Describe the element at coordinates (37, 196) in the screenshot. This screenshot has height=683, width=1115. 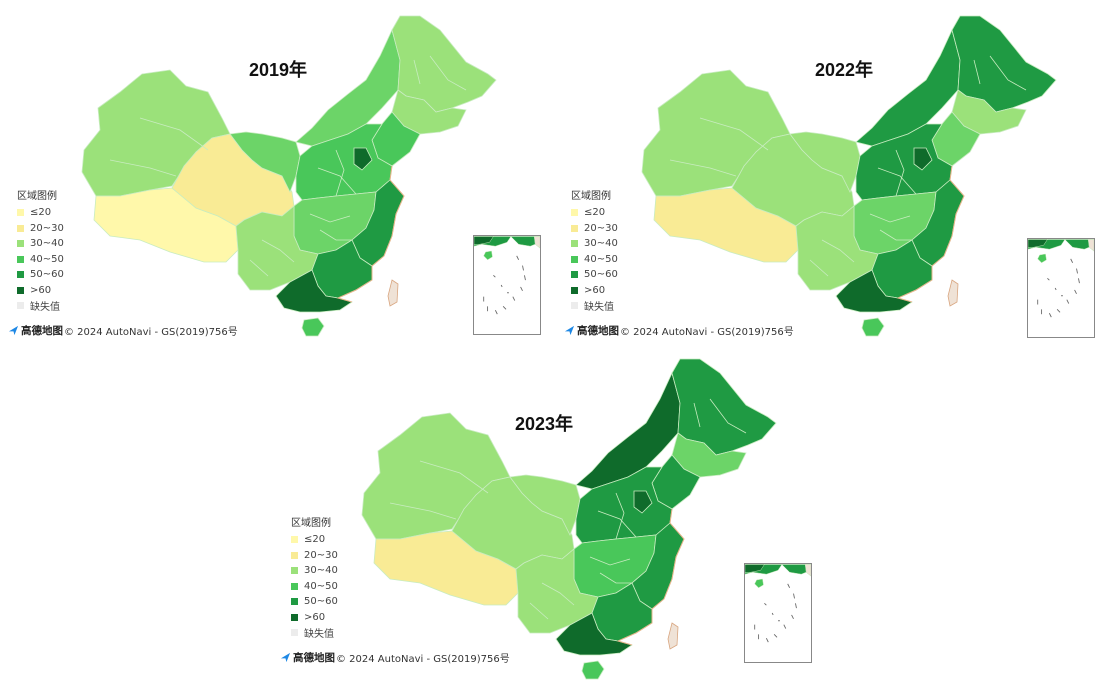
I see `legend-title: 区域图例` at that location.